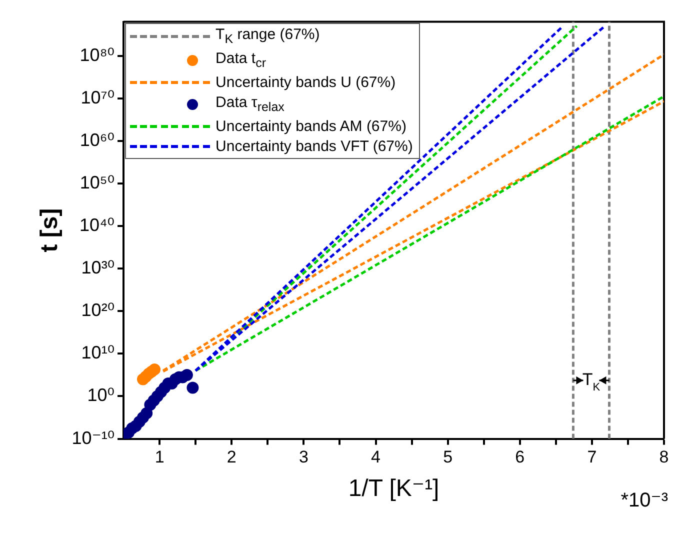  Describe the element at coordinates (592, 457) in the screenshot. I see `x-tick-label: 7` at that location.